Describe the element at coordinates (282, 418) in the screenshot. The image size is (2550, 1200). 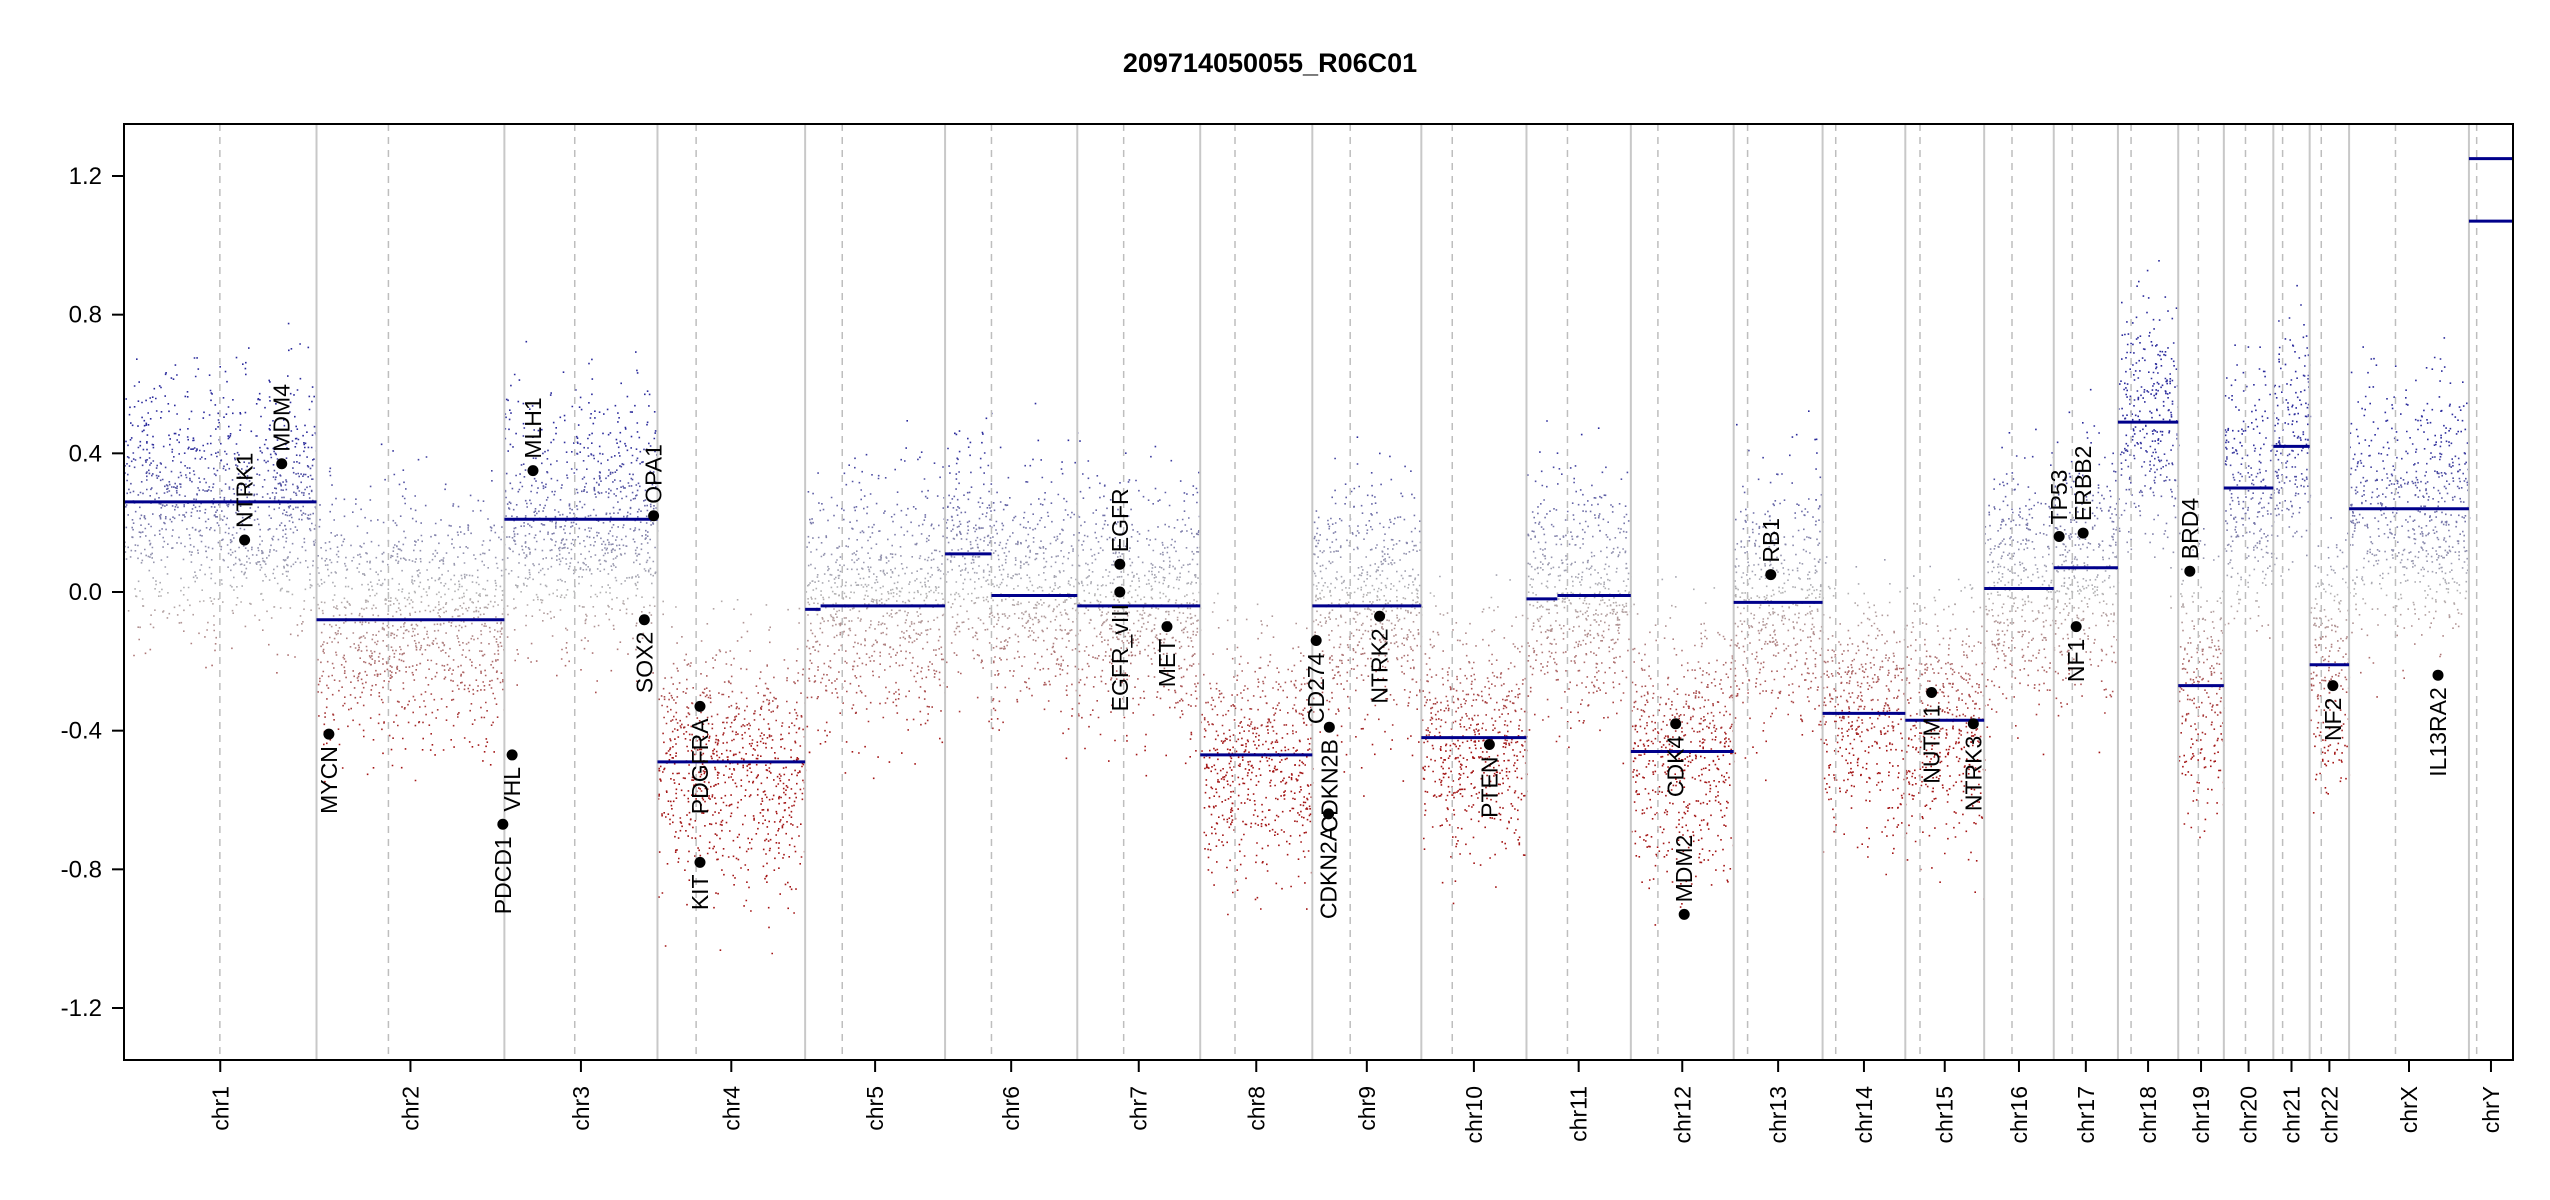
I see `gene-label: MDM4` at that location.